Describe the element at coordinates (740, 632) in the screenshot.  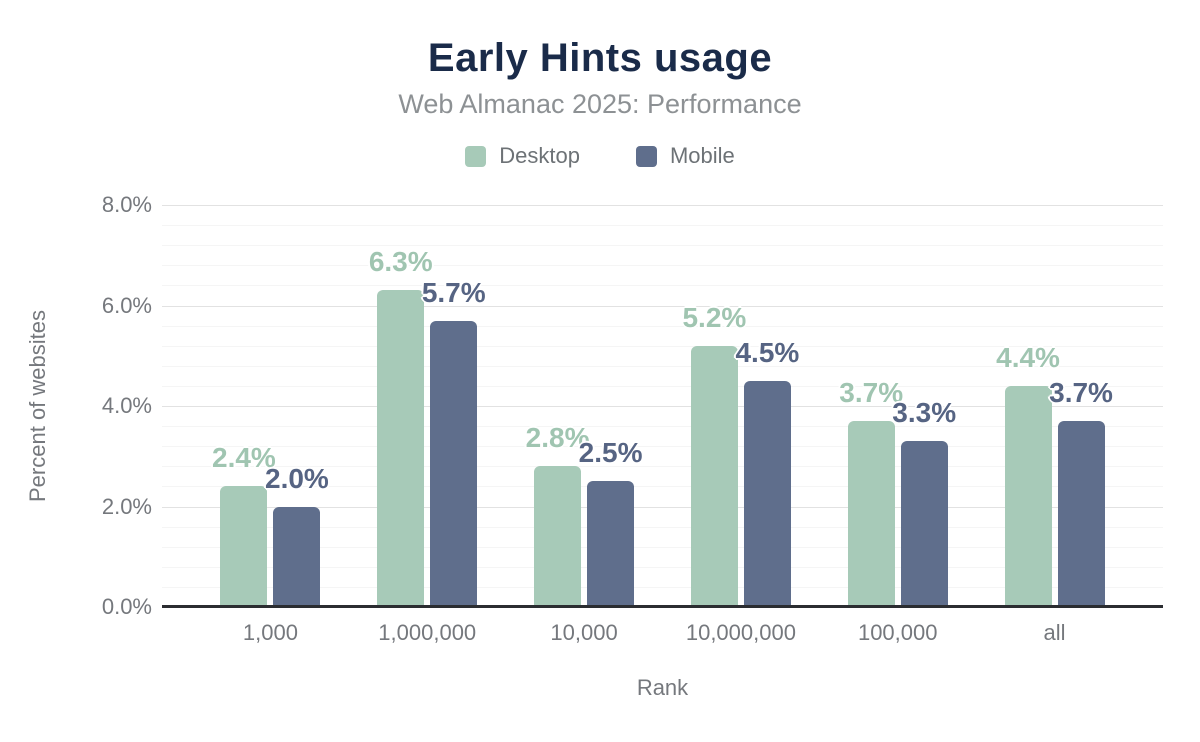
I see `x-category-label: 10,000,000` at that location.